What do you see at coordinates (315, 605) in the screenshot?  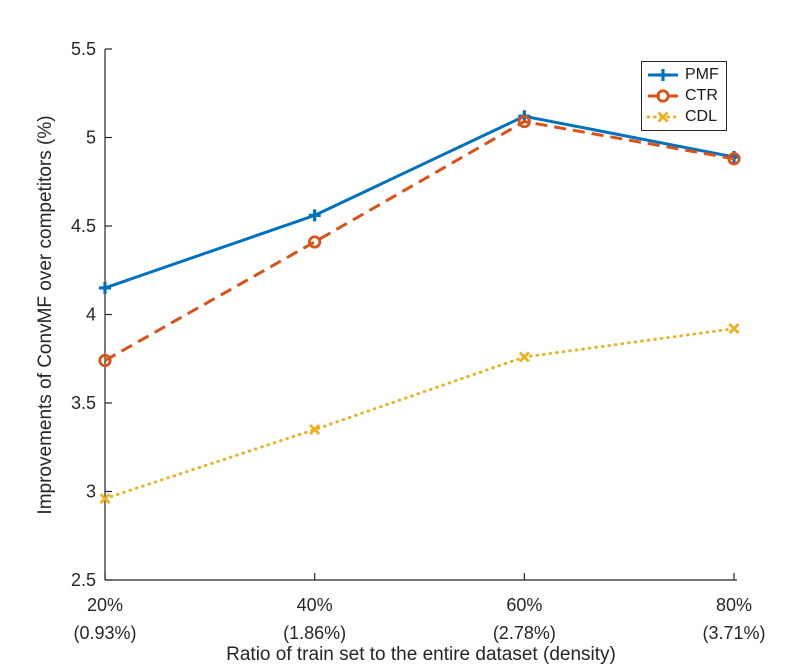 I see `x-tick-label: 40%` at bounding box center [315, 605].